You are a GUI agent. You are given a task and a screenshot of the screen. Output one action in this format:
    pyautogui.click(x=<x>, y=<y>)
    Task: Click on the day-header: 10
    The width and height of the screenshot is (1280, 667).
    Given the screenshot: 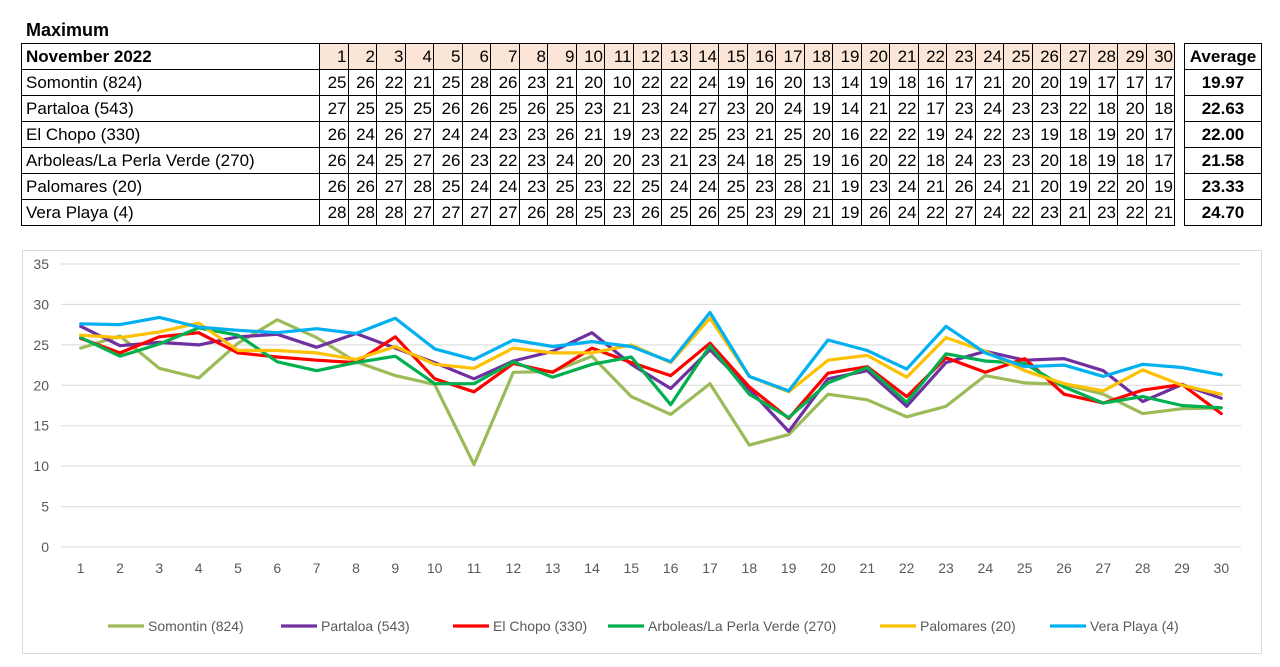 What is the action you would take?
    pyautogui.click(x=590, y=56)
    